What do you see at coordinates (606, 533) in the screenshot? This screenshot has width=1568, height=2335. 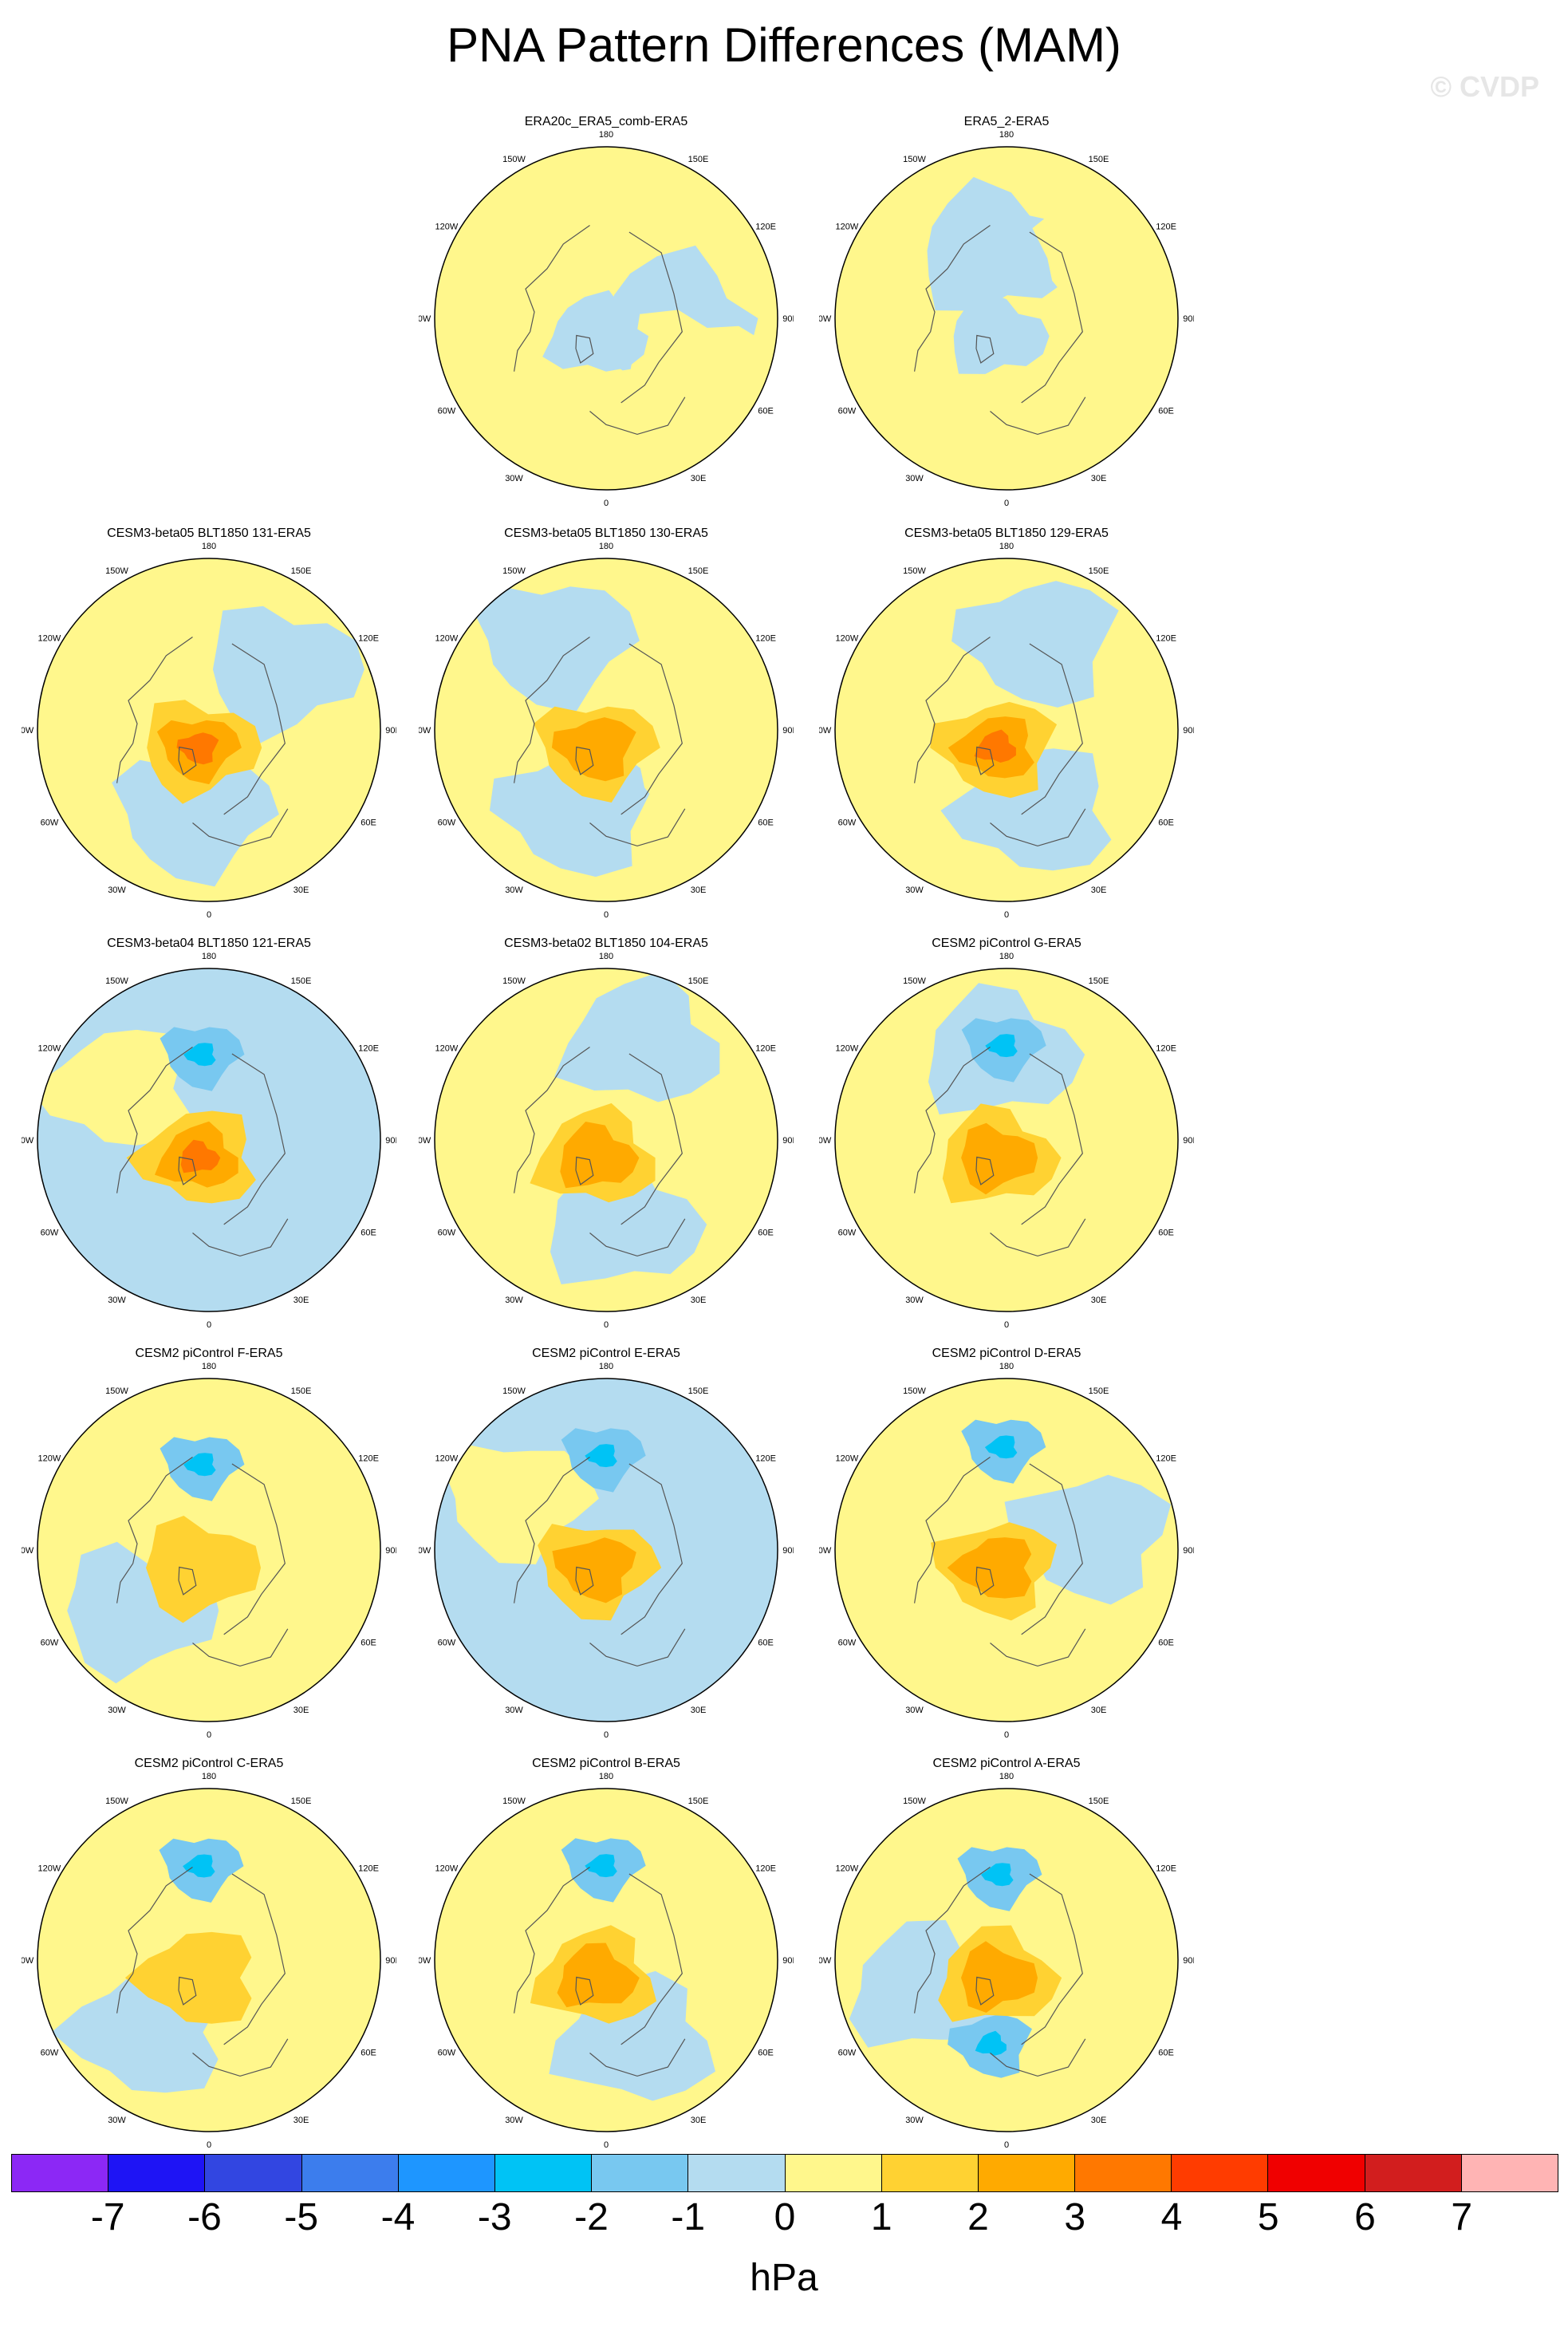 I see `panel-title: CESM3-beta05 BLT1850 130-ERA5` at bounding box center [606, 533].